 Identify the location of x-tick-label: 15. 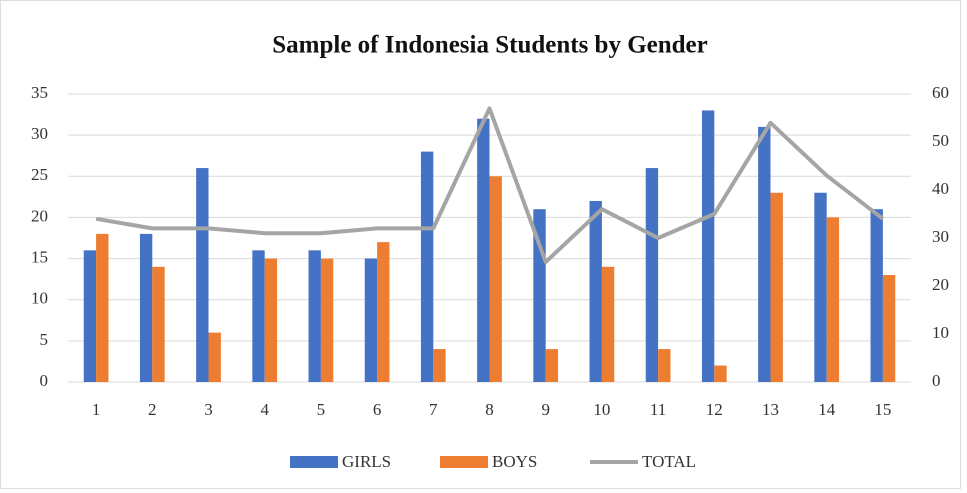
(882, 409).